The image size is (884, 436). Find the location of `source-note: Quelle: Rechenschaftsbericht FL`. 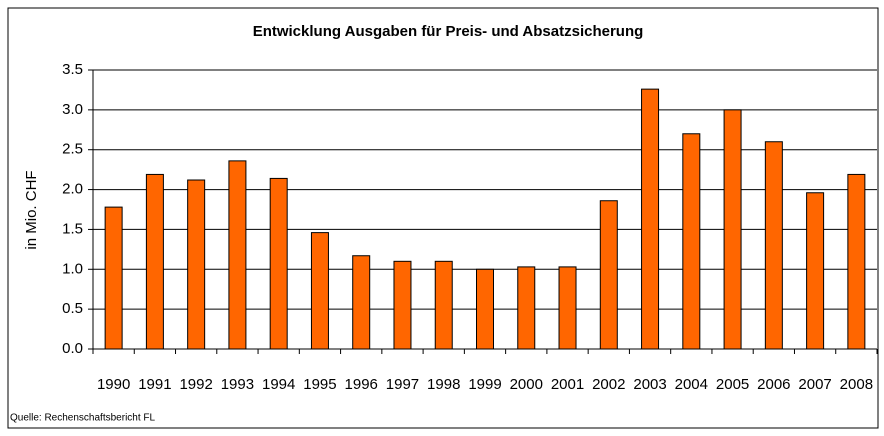

source-note: Quelle: Rechenschaftsbericht FL is located at coordinates (83, 418).